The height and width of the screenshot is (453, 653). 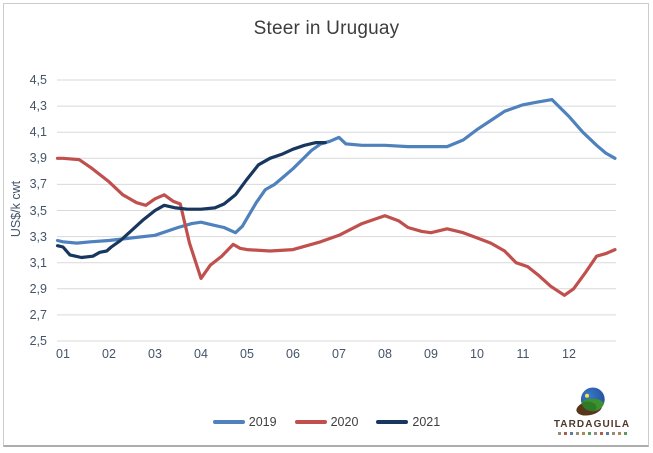 I want to click on y-tick-label: 3,5, so click(x=38, y=210).